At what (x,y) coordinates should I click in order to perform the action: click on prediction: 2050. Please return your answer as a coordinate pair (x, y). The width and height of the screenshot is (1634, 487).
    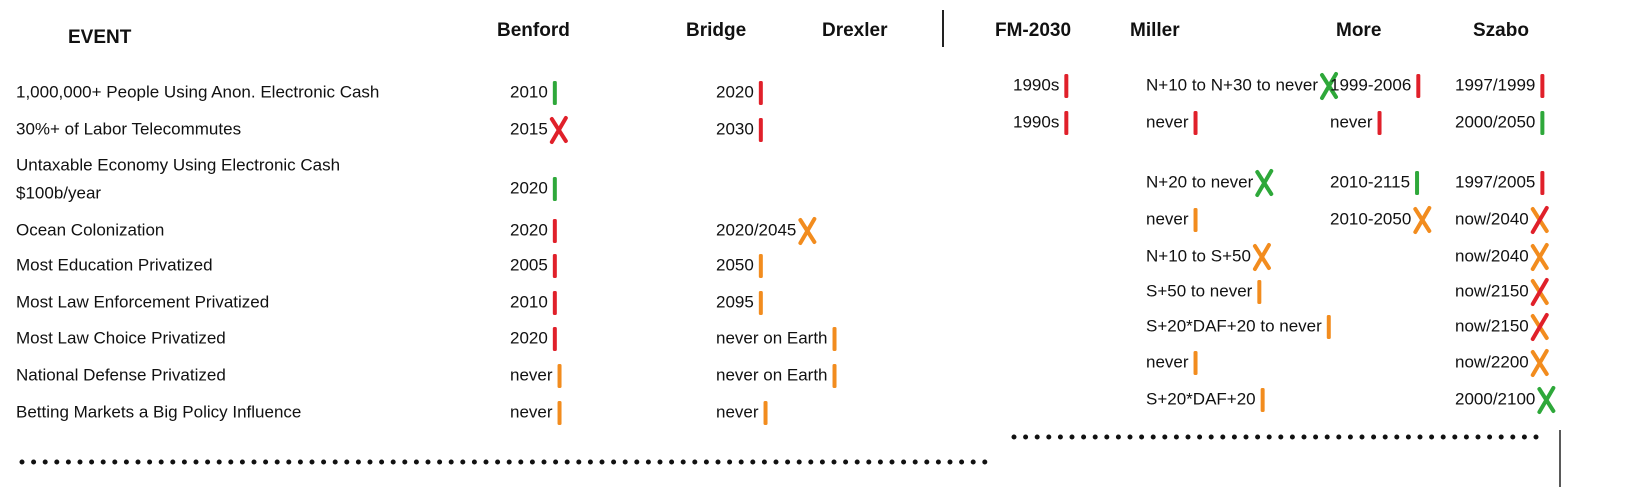
    Looking at the image, I should click on (735, 264).